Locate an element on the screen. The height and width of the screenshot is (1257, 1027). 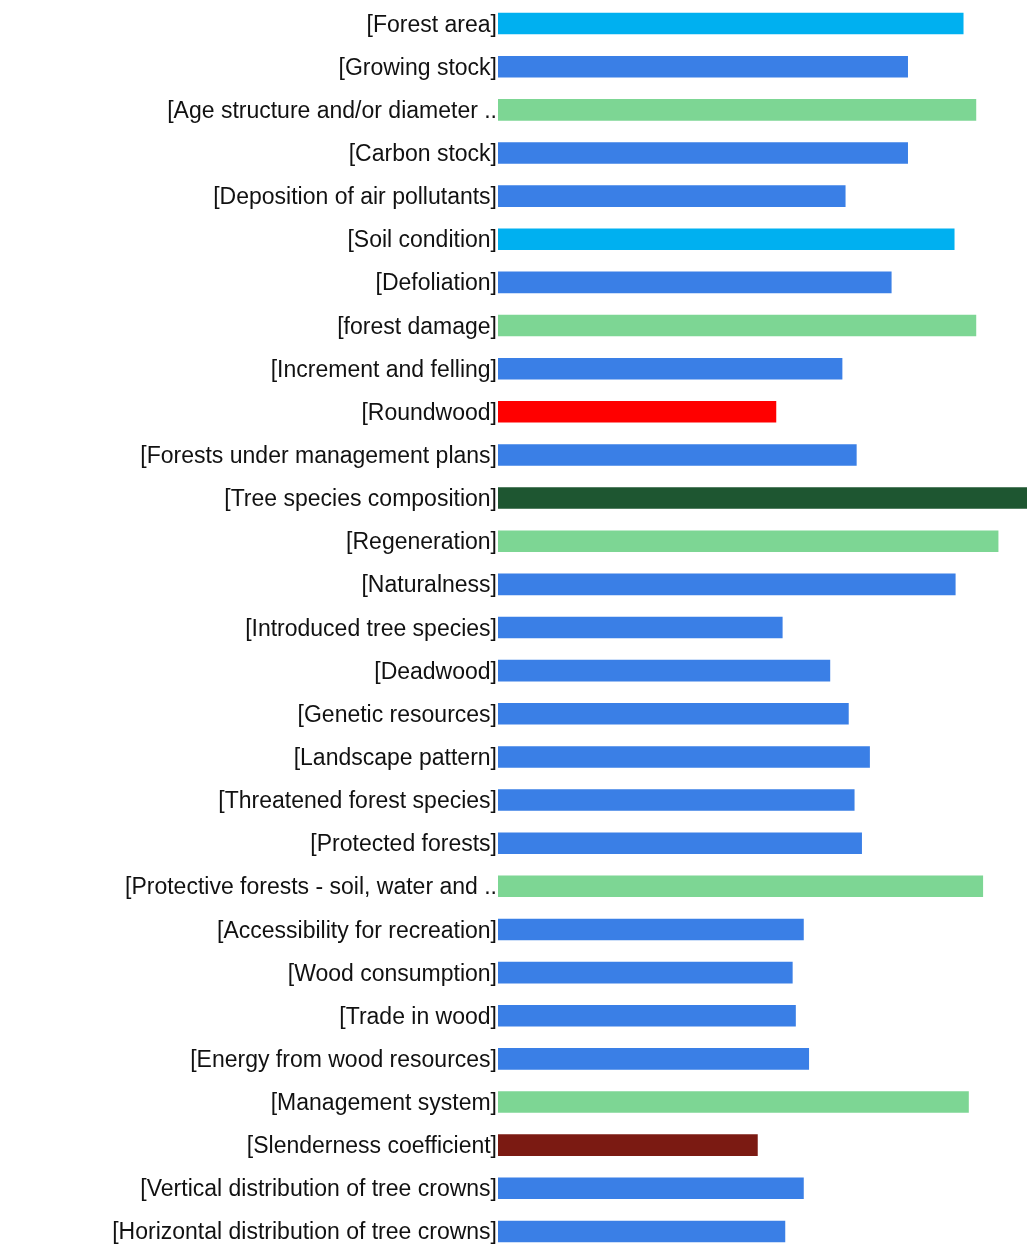
y-tick-label: [Accessibility for recreation] is located at coordinates (357, 929).